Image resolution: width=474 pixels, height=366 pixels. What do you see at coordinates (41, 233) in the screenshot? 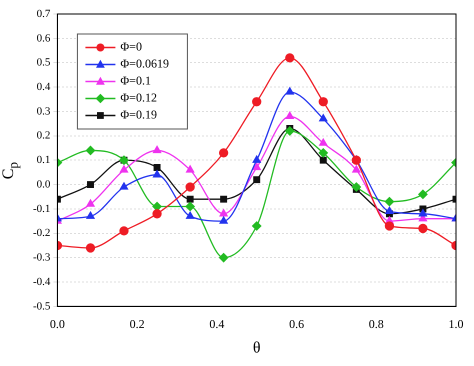
I see `y-tick-label: -0.2` at bounding box center [41, 233].